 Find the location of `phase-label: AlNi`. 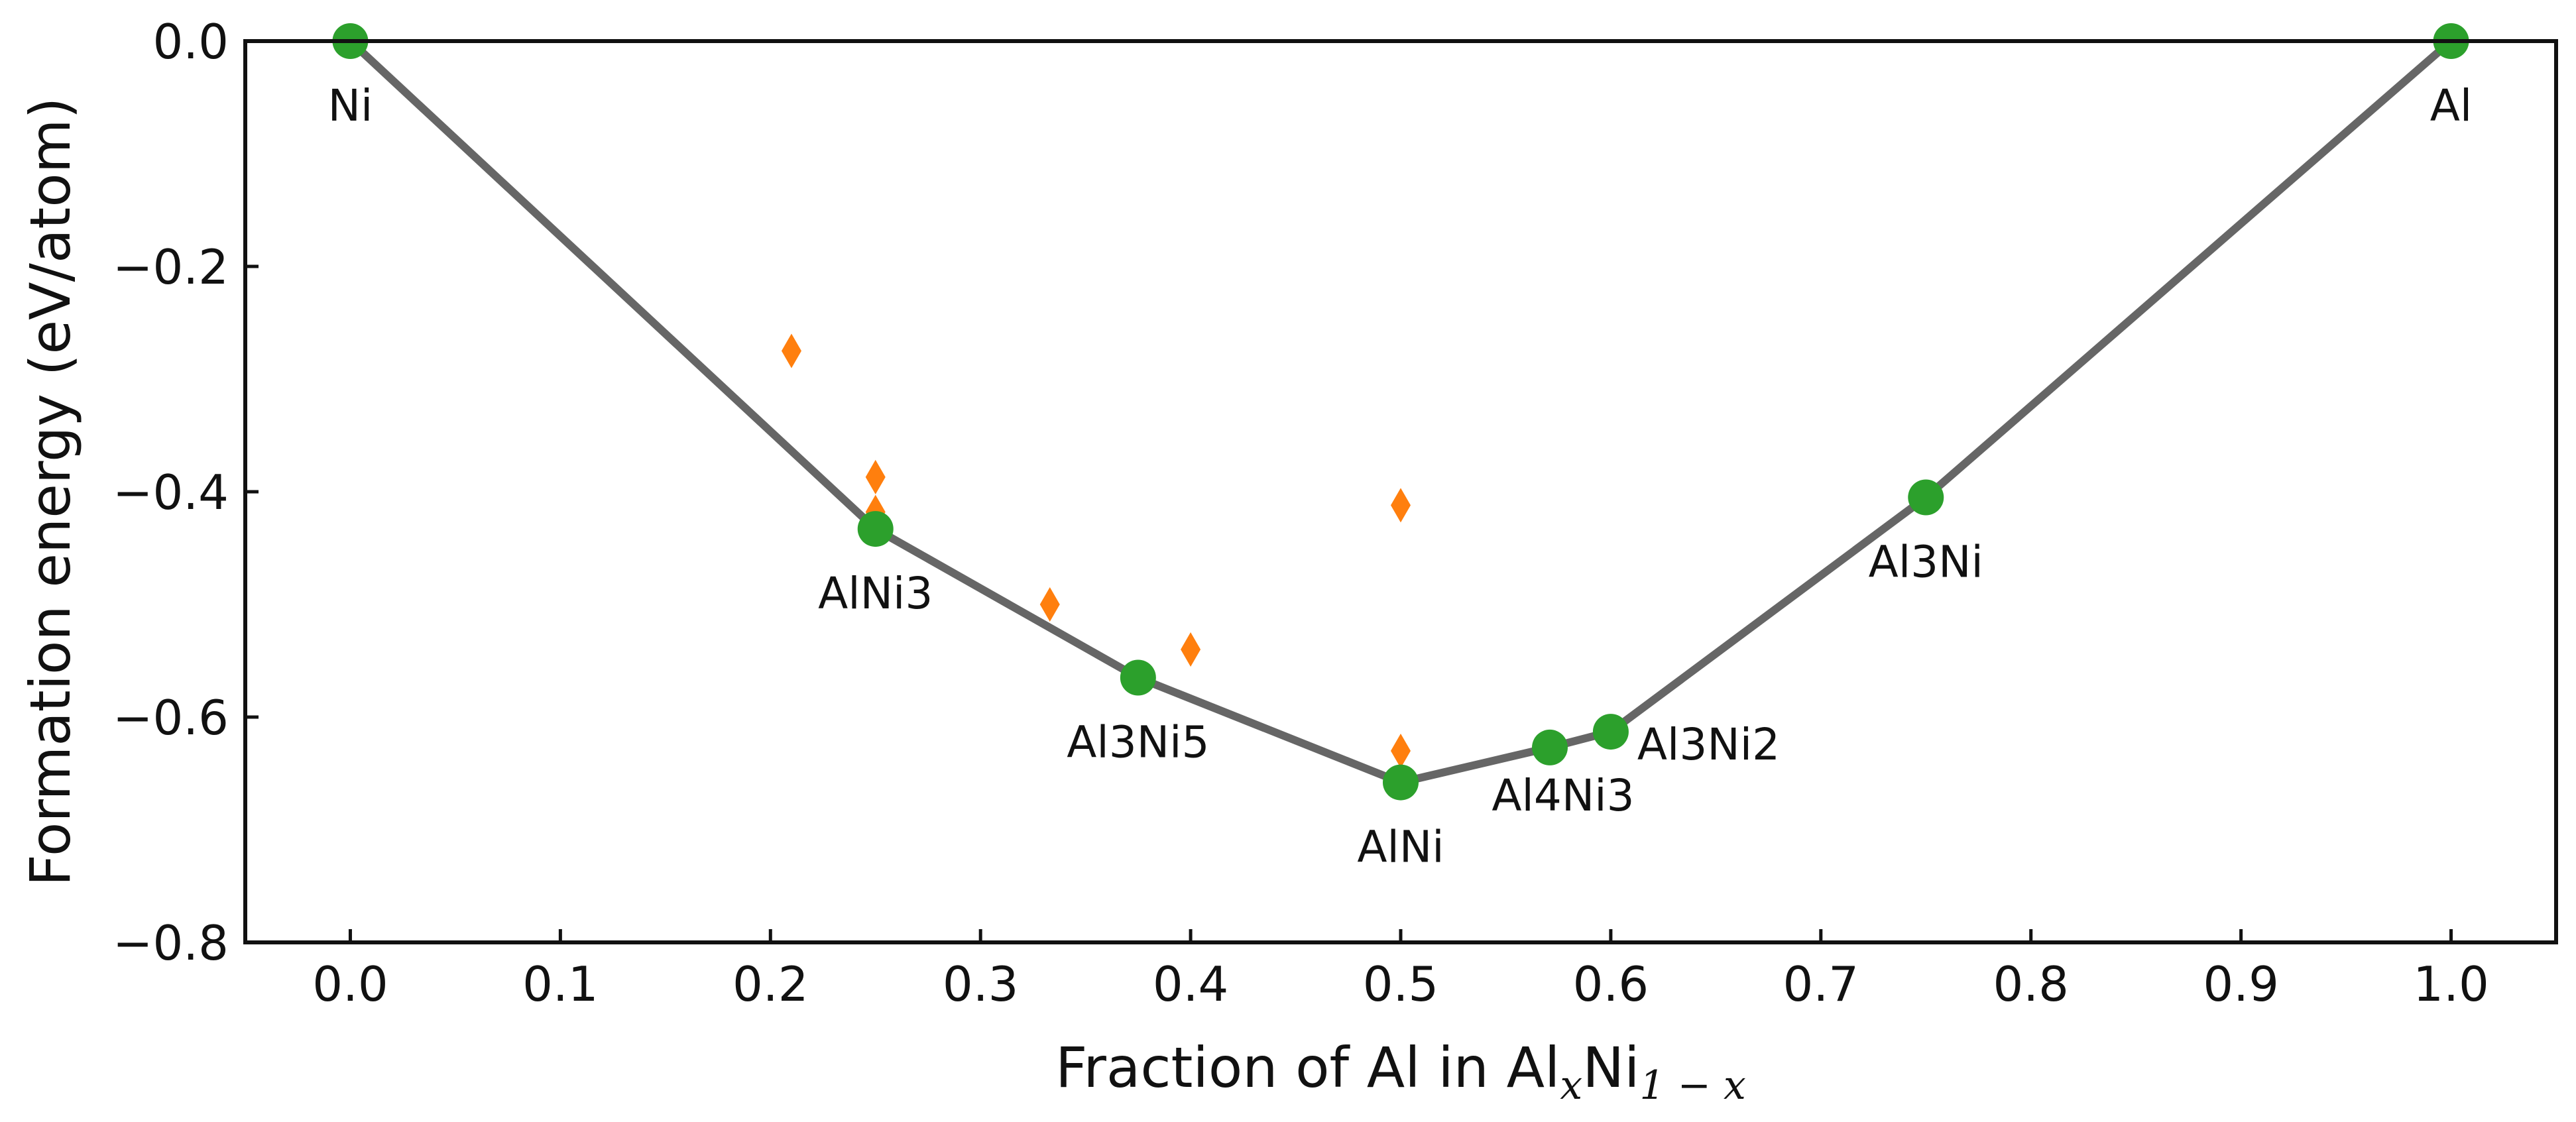

phase-label: AlNi is located at coordinates (1400, 848).